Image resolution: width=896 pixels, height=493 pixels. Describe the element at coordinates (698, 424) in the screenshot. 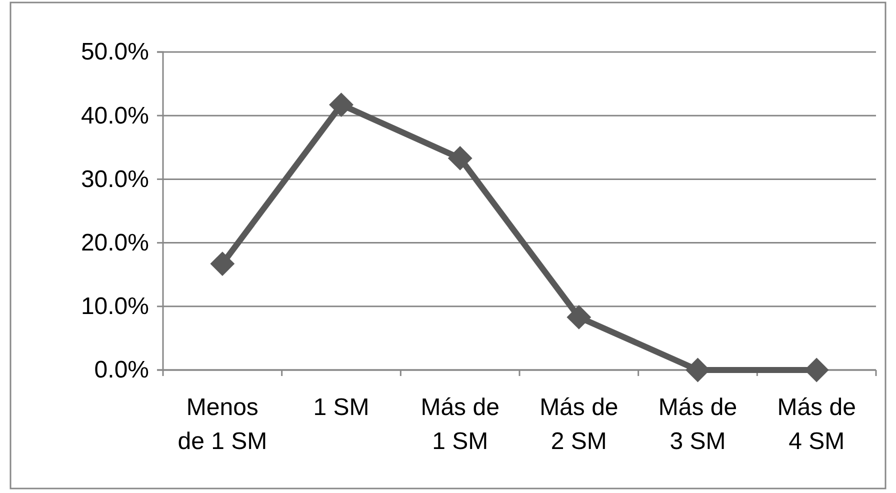

I see `x-tick-label: Más de 3 SM` at that location.